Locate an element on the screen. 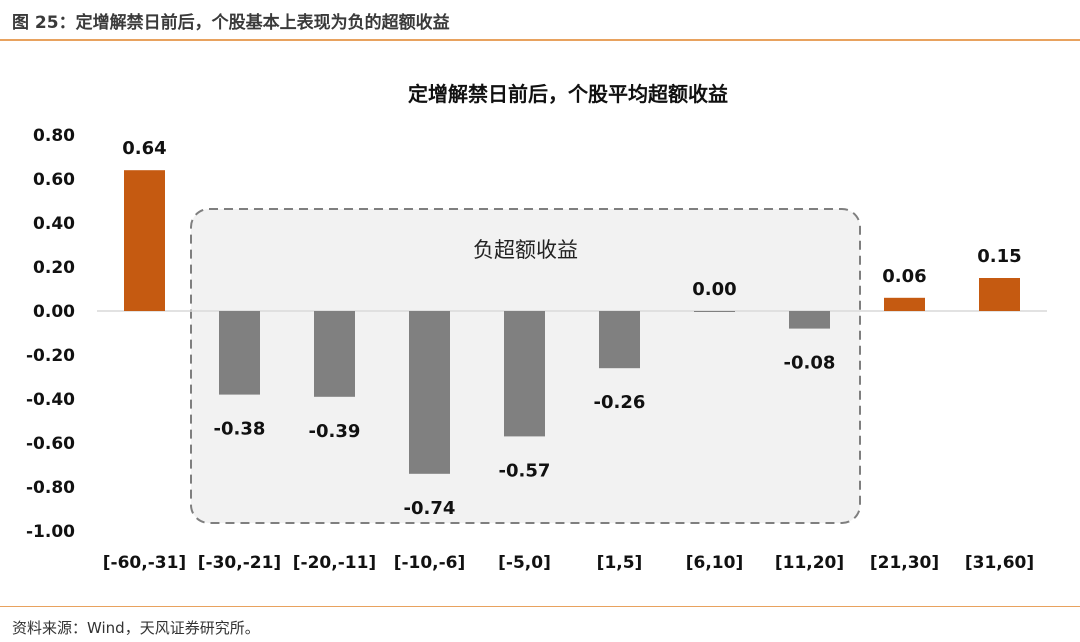  data-label: -0.38 is located at coordinates (240, 429).